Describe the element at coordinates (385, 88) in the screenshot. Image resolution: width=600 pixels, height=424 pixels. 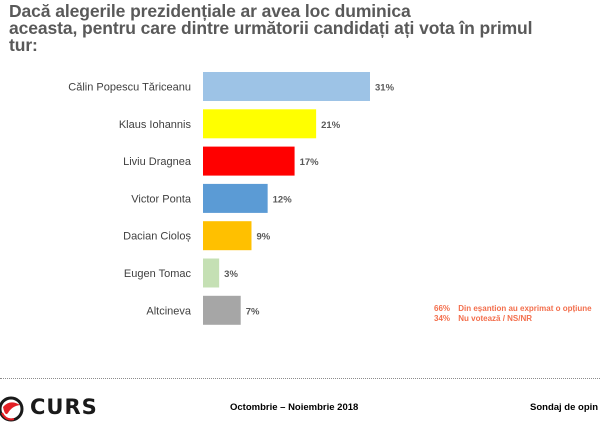
I see `value-label: 31%` at that location.